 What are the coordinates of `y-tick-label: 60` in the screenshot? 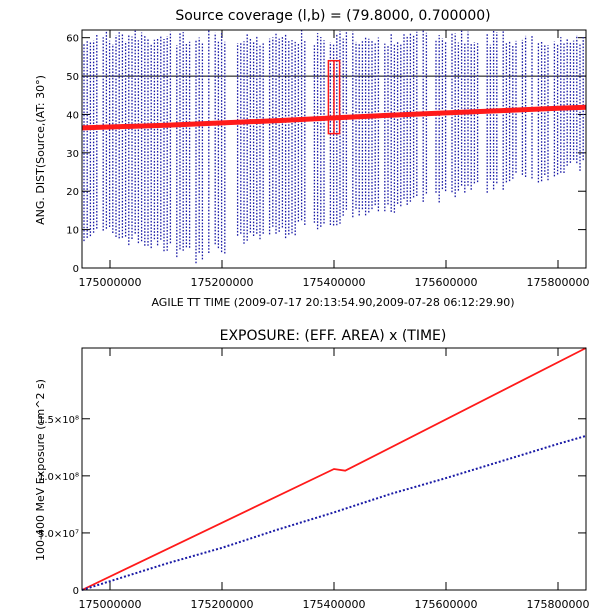 It's located at (72, 39).